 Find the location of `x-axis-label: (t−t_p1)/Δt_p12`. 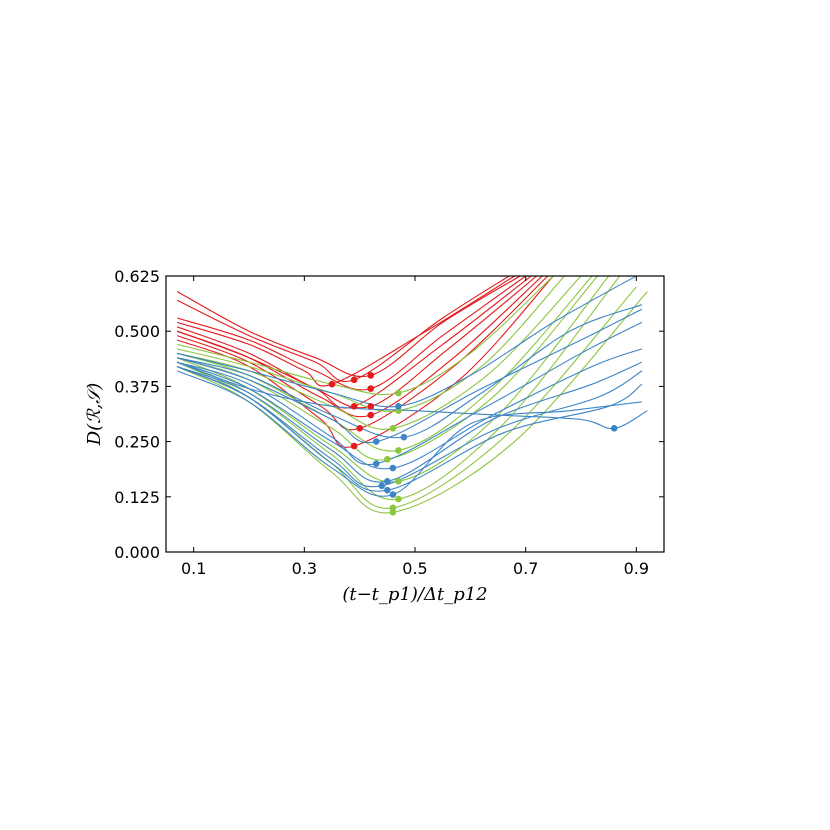

x-axis-label: (t−t_p1)/Δt_p12 is located at coordinates (414, 594).